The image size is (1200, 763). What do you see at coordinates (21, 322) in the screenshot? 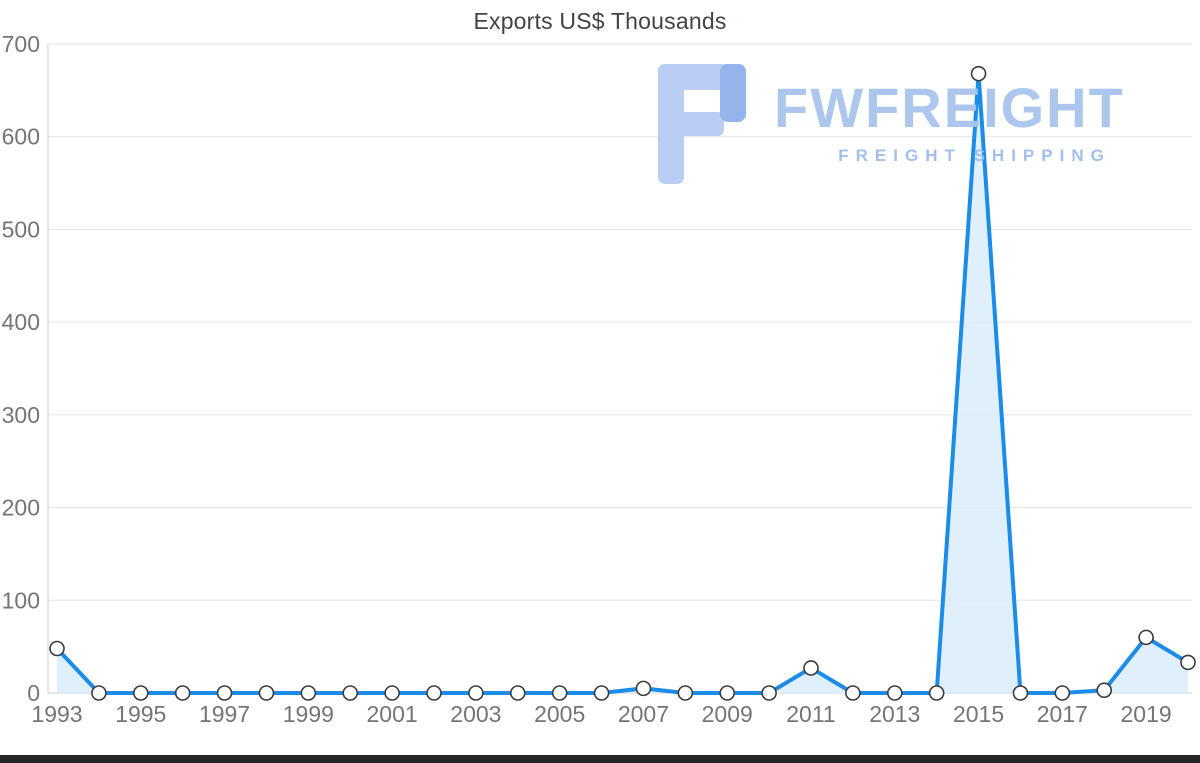
I see `y-axis-tick-label: 400` at bounding box center [21, 322].